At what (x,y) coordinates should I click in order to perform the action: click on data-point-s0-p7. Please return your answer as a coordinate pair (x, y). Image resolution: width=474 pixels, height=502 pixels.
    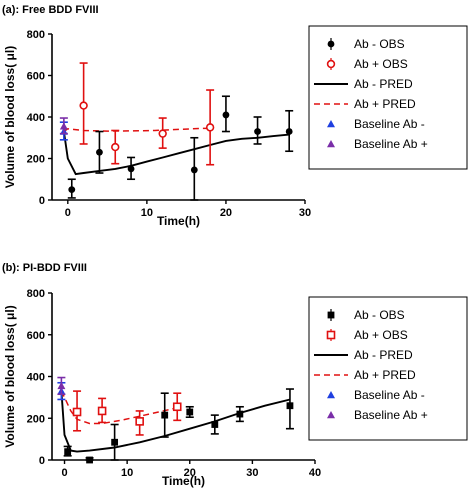
    Looking at the image, I should click on (290, 406).